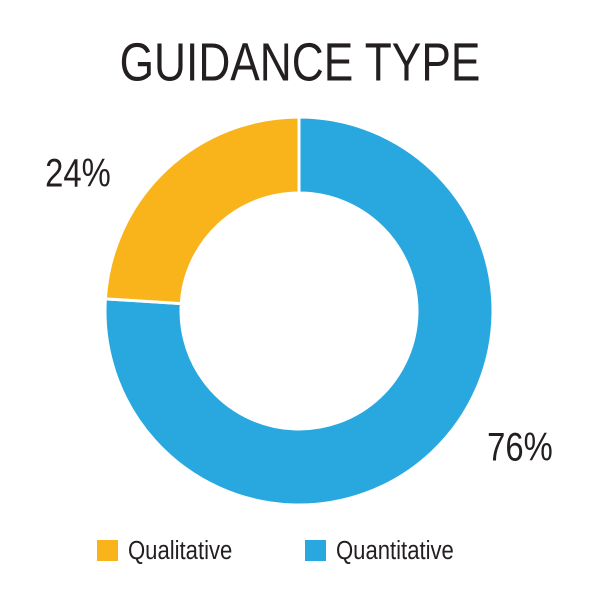 The height and width of the screenshot is (600, 600). Describe the element at coordinates (520, 446) in the screenshot. I see `value-label: 76%` at that location.